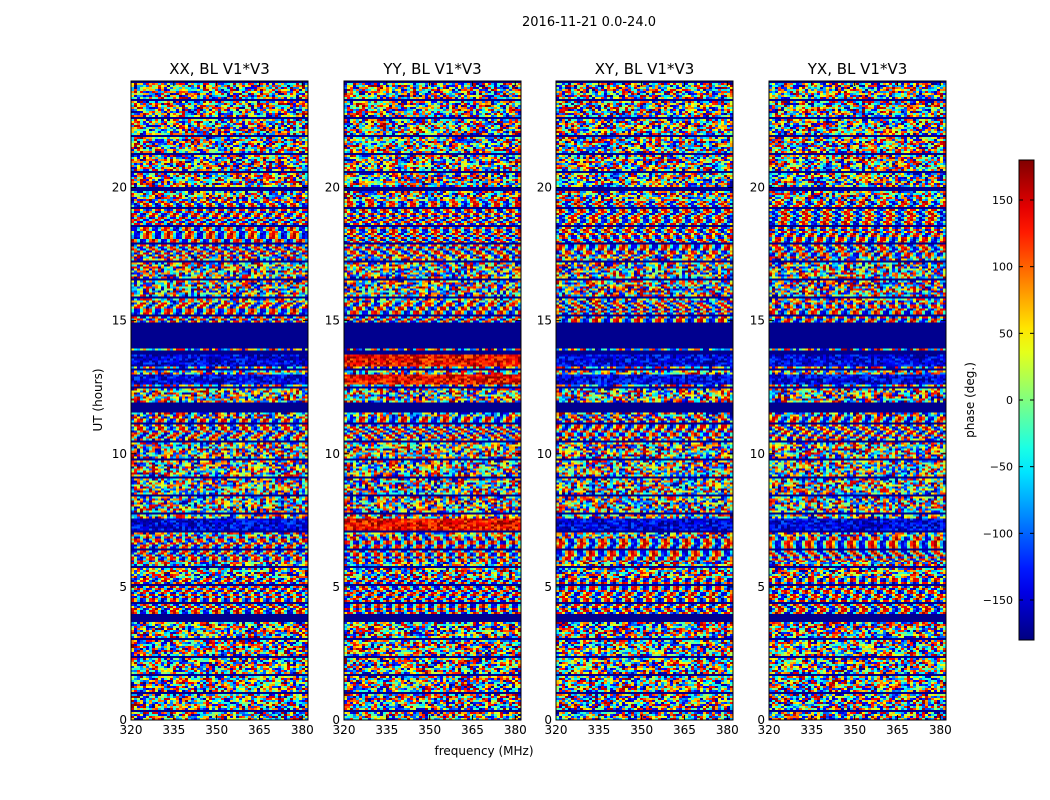 The height and width of the screenshot is (800, 1050). I want to click on colorbar-tick-label: −150, so click(998, 600).